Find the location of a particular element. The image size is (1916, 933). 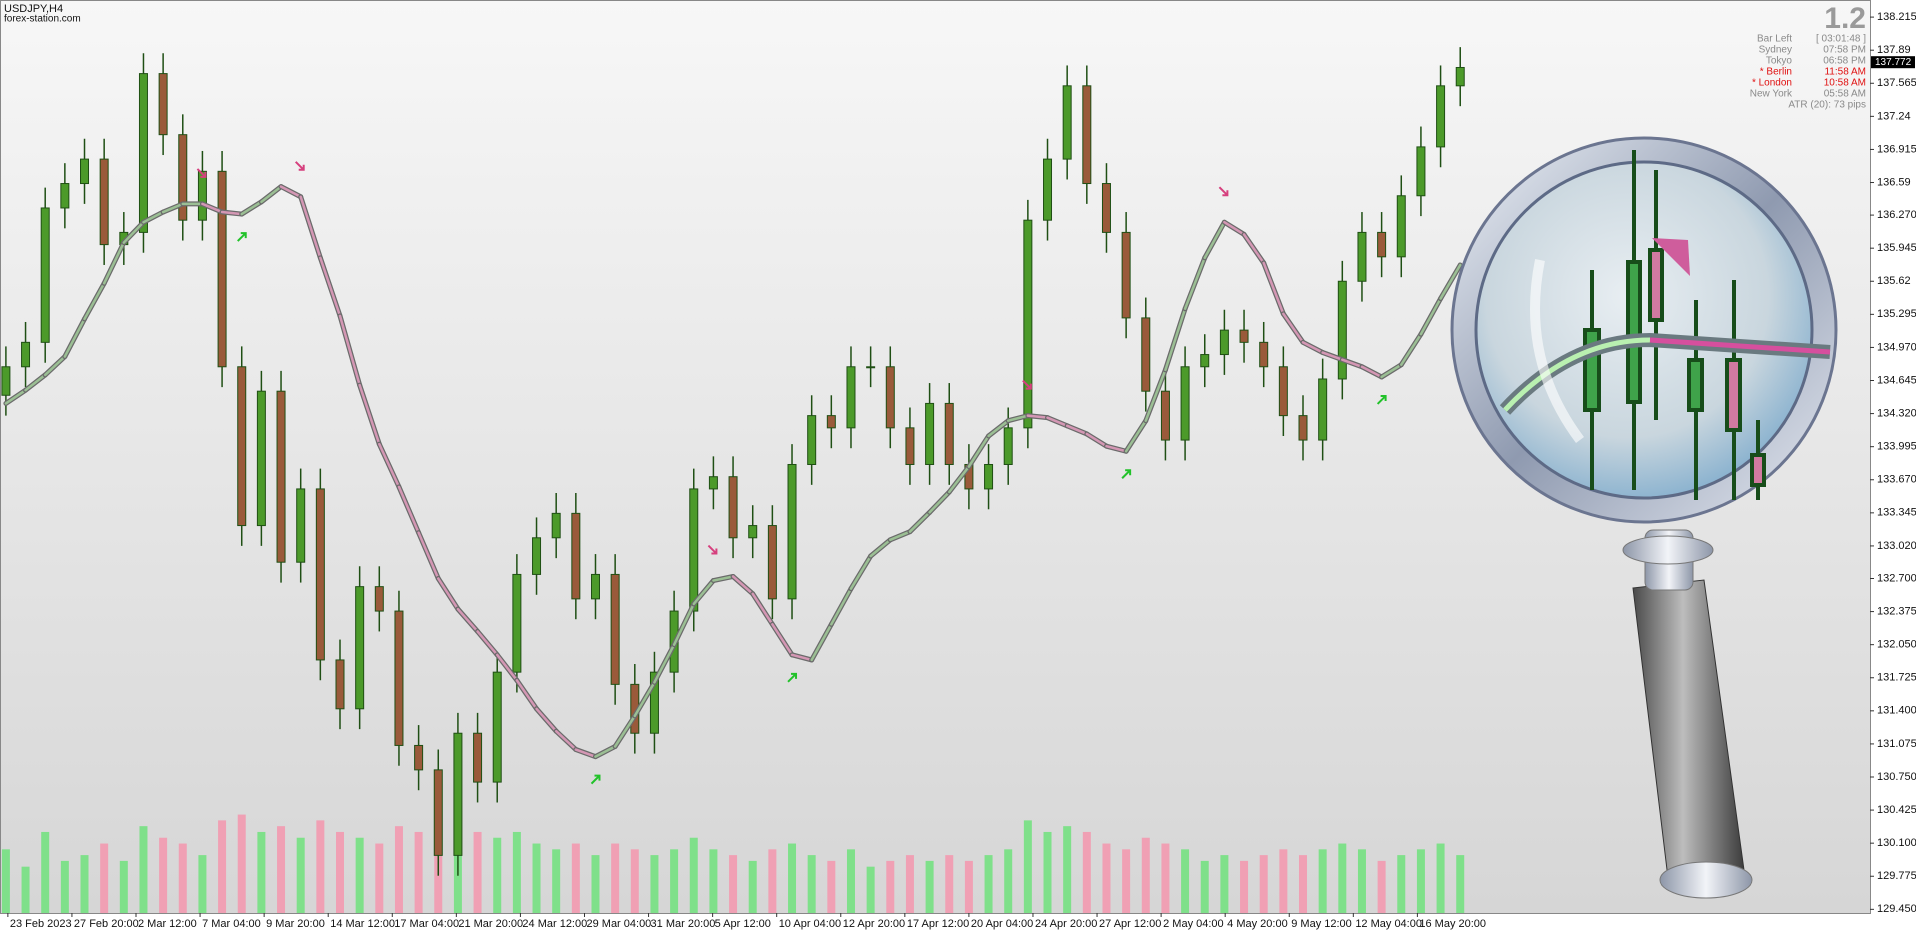

lens-candles is located at coordinates (1674, 325).